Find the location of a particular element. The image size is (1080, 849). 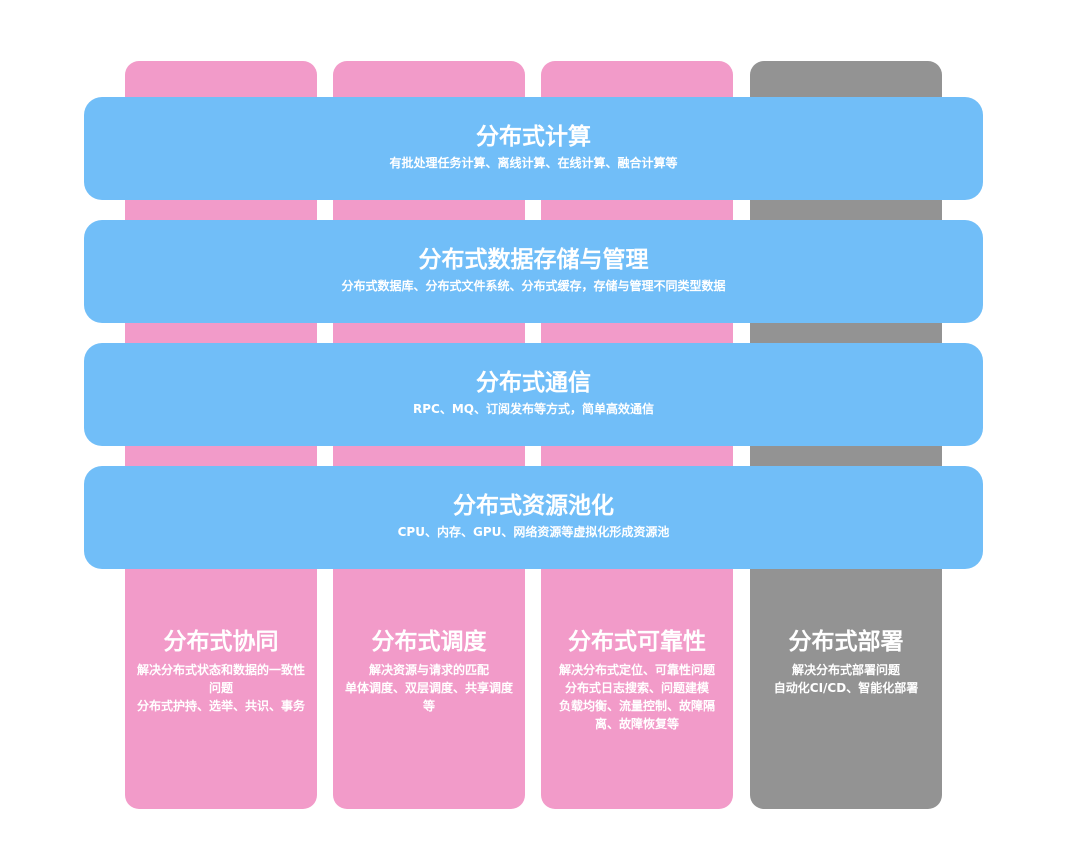

column-title: 分布式协同 is located at coordinates (221, 642).